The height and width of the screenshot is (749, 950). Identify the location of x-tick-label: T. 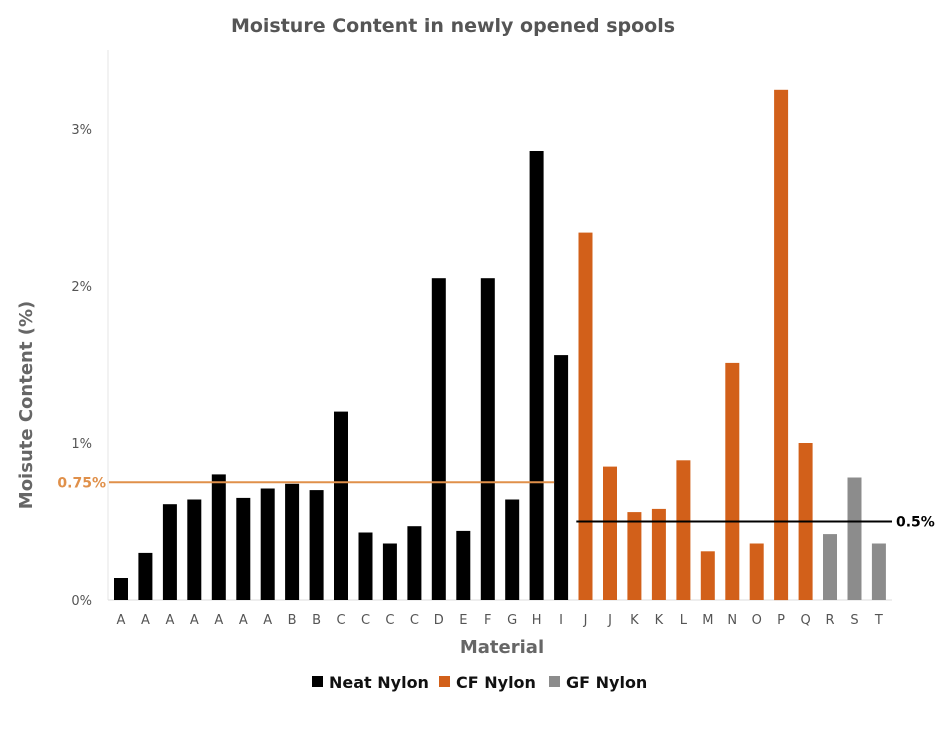
(878, 620).